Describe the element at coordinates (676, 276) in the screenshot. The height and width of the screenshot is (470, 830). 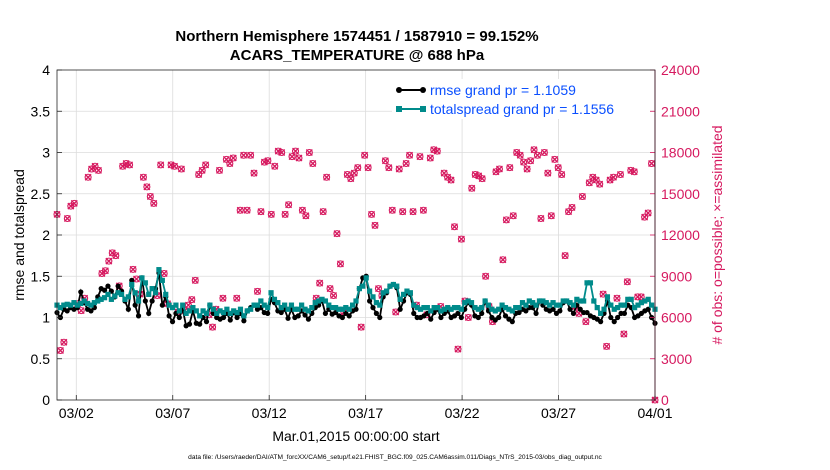
I see `y-tick-label-right: 9000` at that location.